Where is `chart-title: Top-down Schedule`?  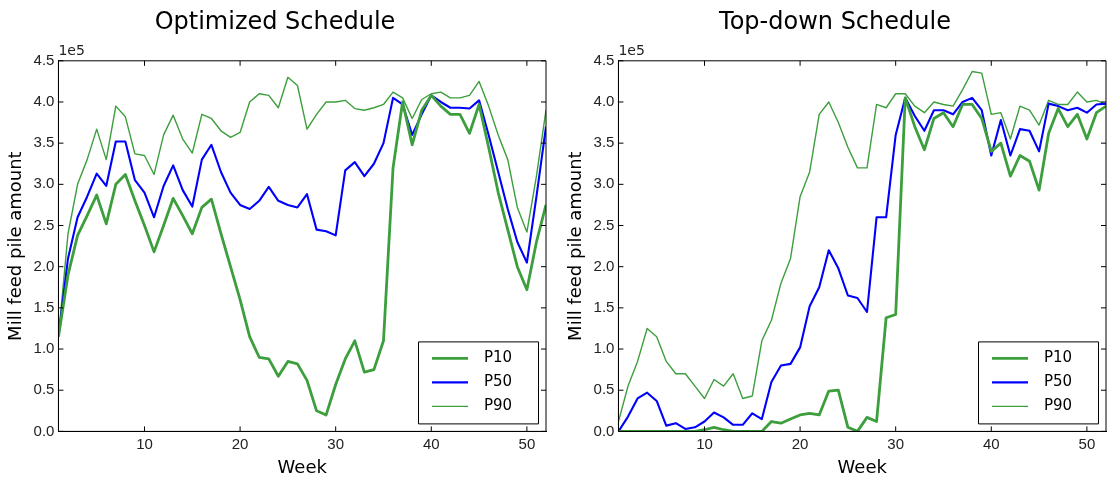
chart-title: Top-down Schedule is located at coordinates (834, 20).